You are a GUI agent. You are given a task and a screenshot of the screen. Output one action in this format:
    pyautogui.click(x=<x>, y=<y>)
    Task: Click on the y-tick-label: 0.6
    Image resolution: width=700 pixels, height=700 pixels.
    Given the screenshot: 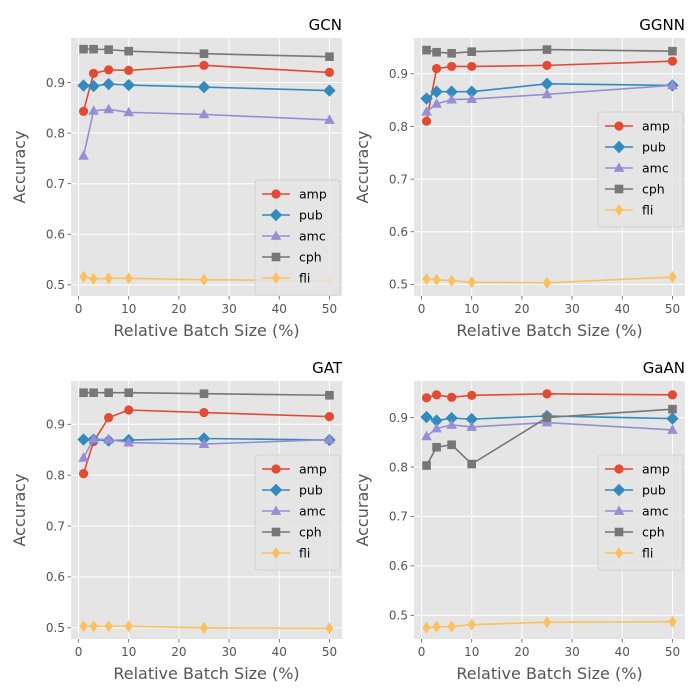 What is the action you would take?
    pyautogui.click(x=55, y=235)
    